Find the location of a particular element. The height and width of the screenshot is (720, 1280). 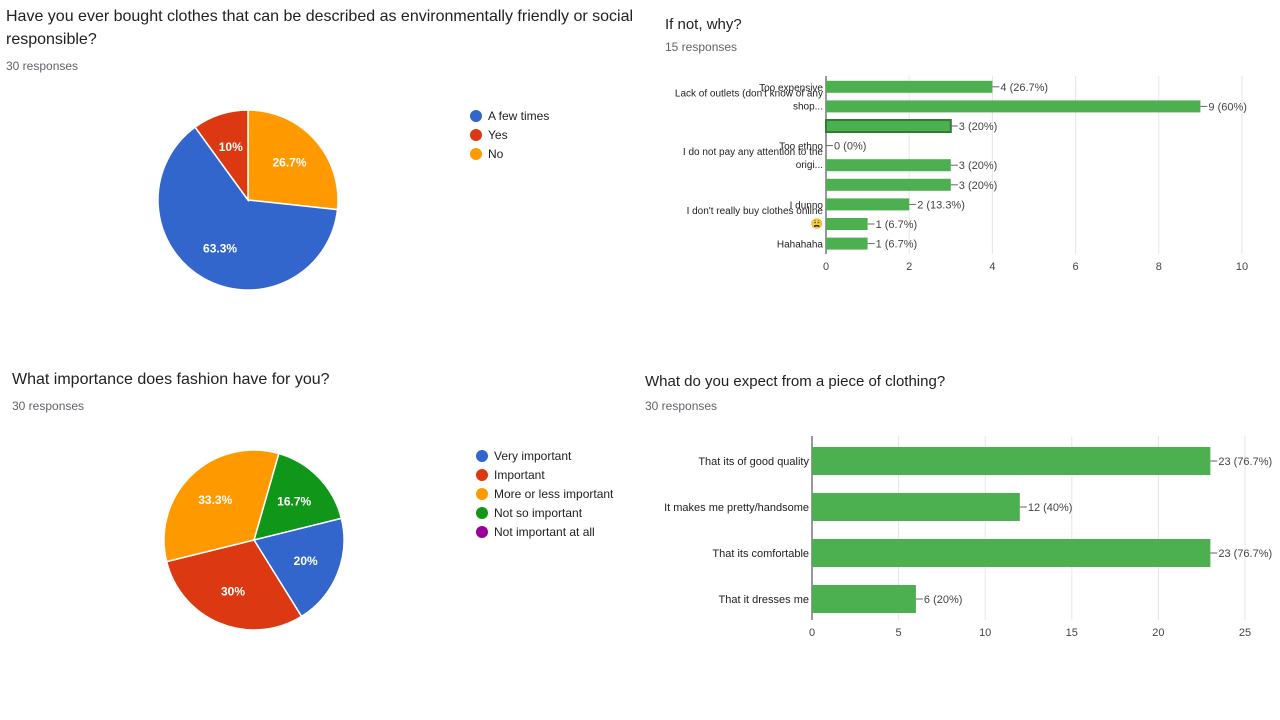

pie-slice-no is located at coordinates (293, 160).